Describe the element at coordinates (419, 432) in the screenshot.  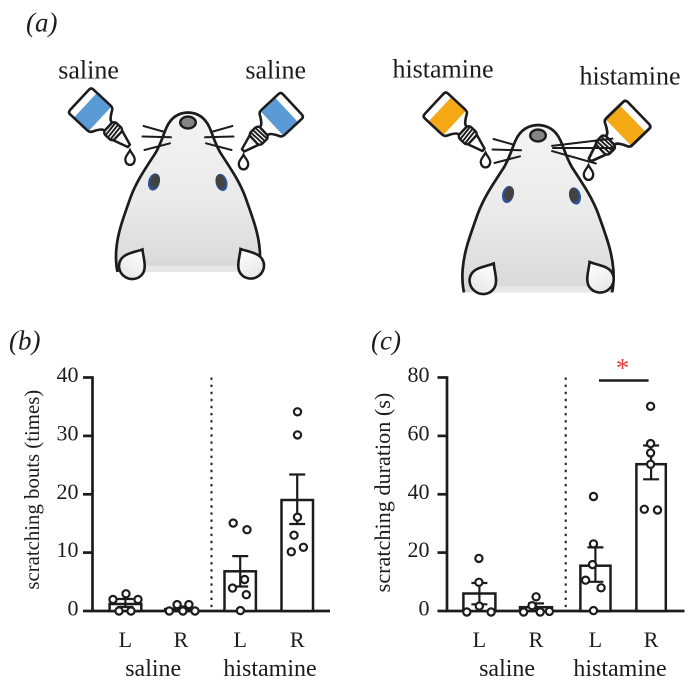
I see `svg-text: 60` at that location.